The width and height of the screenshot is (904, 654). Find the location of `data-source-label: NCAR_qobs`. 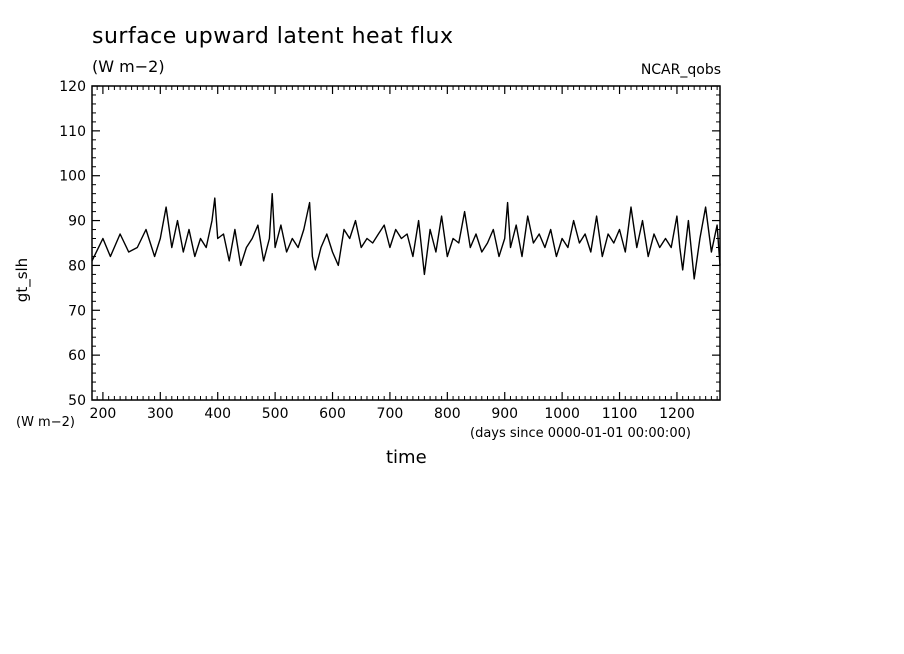

data-source-label: NCAR_qobs is located at coordinates (680, 70).